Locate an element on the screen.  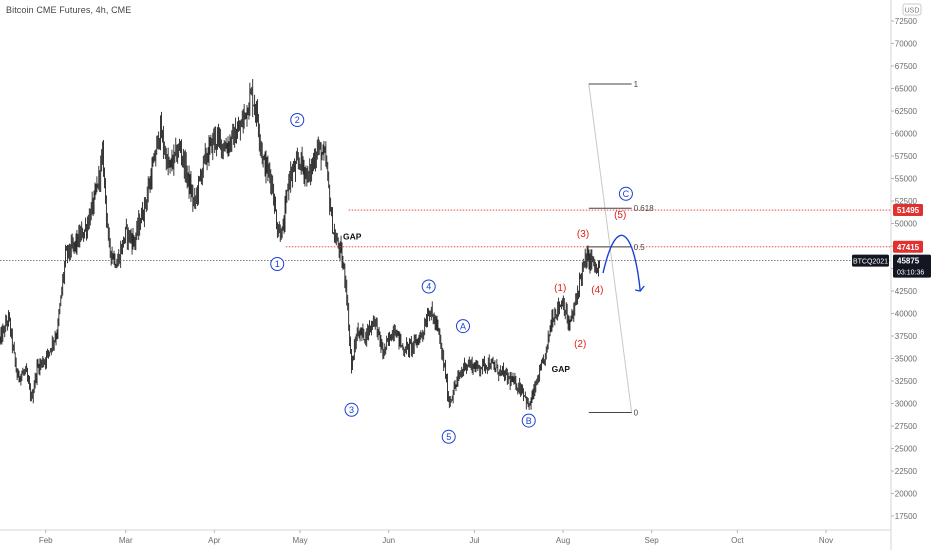
currency-label: USD is located at coordinates (912, 11).